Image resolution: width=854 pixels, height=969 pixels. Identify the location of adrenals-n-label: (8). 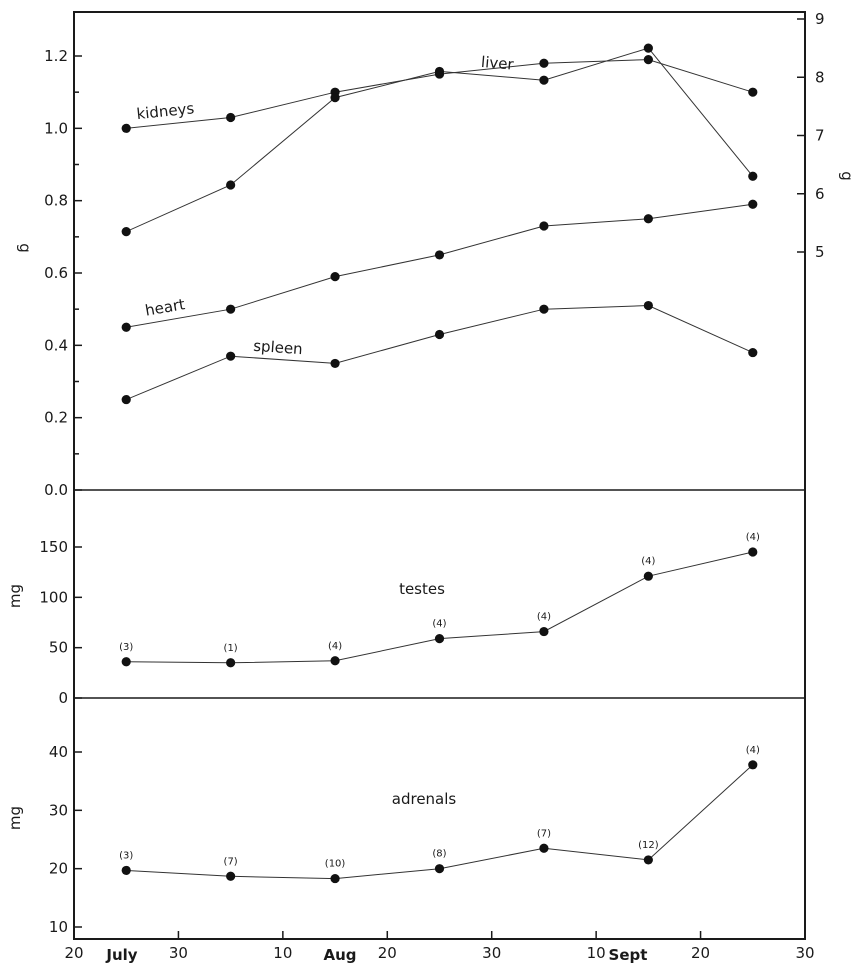
(439, 854).